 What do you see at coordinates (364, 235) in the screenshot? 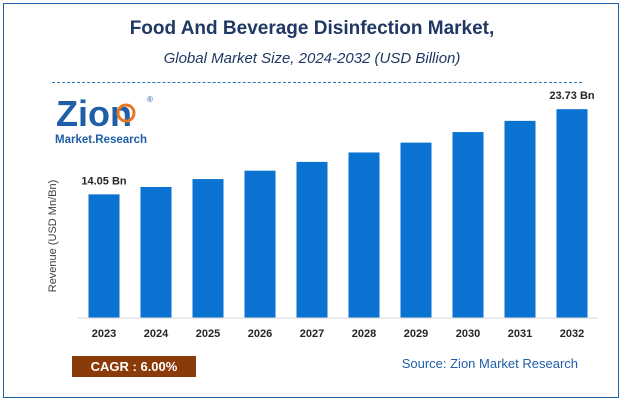
I see `bar-2028` at bounding box center [364, 235].